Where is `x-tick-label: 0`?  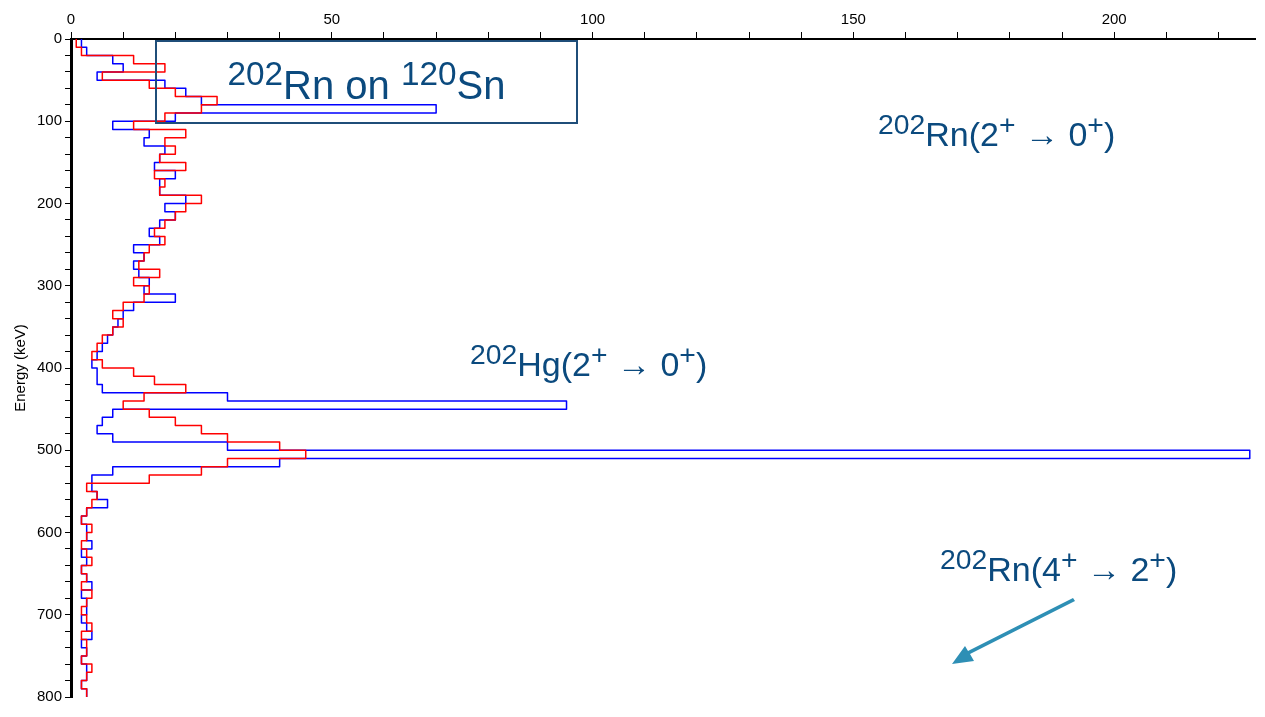
x-tick-label: 0 is located at coordinates (71, 19).